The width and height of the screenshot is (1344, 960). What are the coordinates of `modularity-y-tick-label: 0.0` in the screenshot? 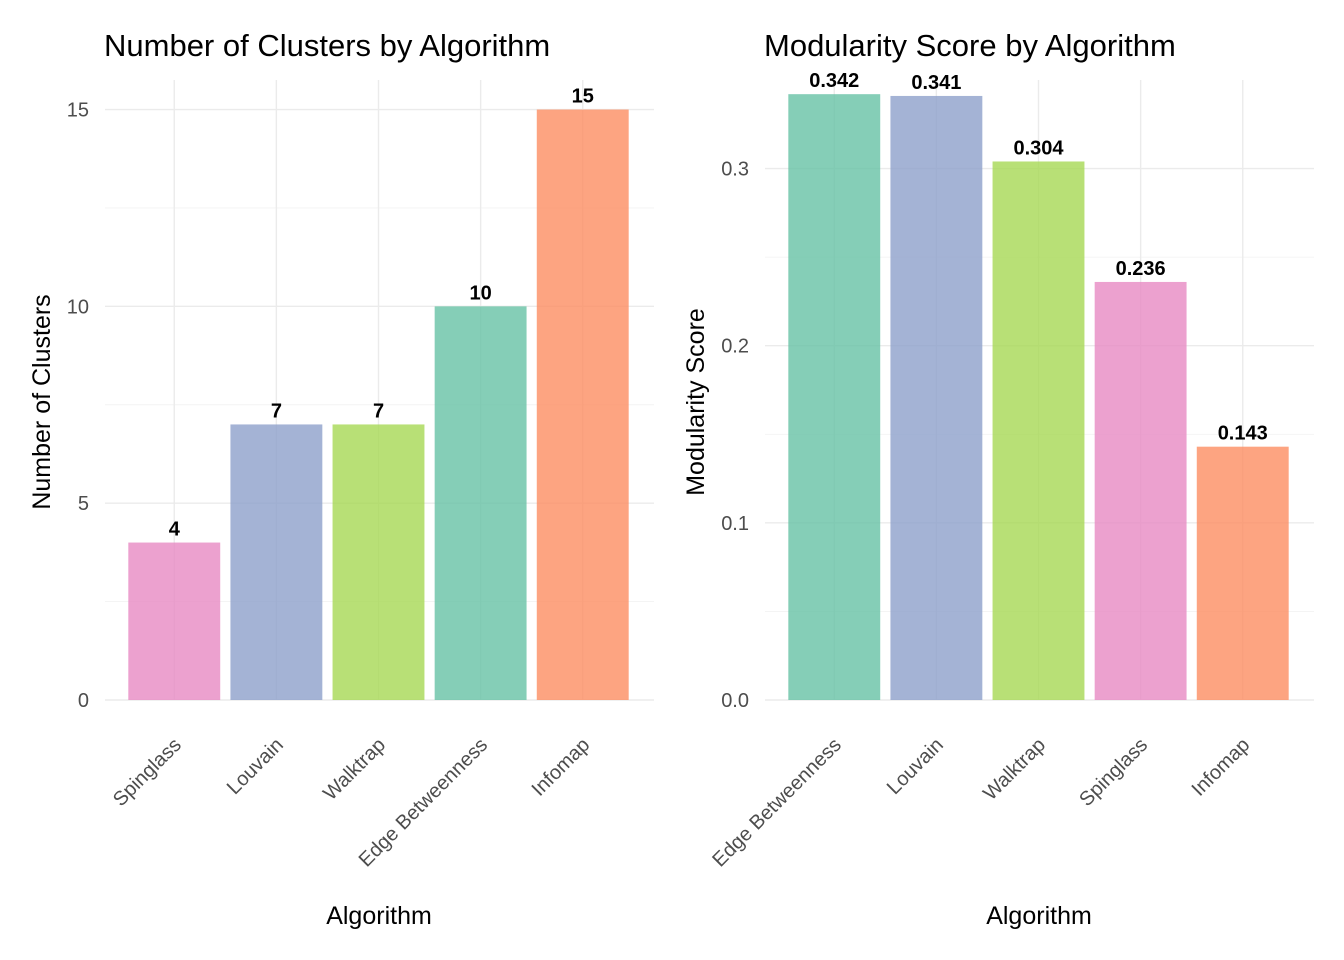 It's located at (735, 701).